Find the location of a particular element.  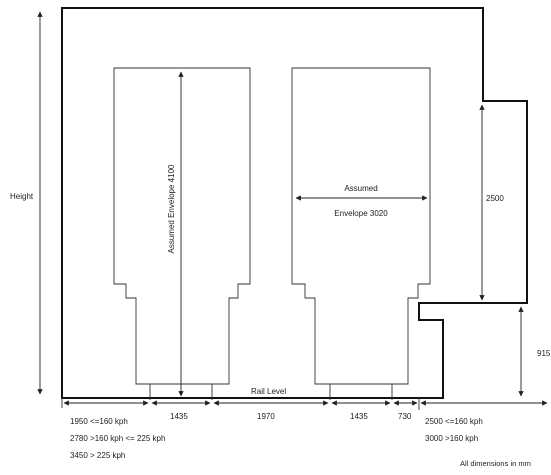

bottom-dim-6-line2: 3000 >160 kph is located at coordinates (451, 438).